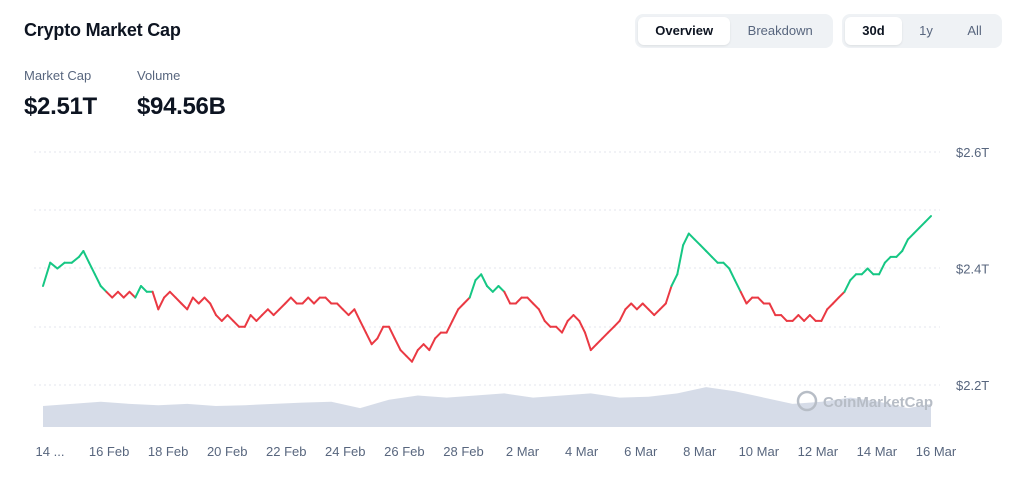 This screenshot has width=1024, height=494. Describe the element at coordinates (58, 75) in the screenshot. I see `market-cap-label: Market Cap` at that location.